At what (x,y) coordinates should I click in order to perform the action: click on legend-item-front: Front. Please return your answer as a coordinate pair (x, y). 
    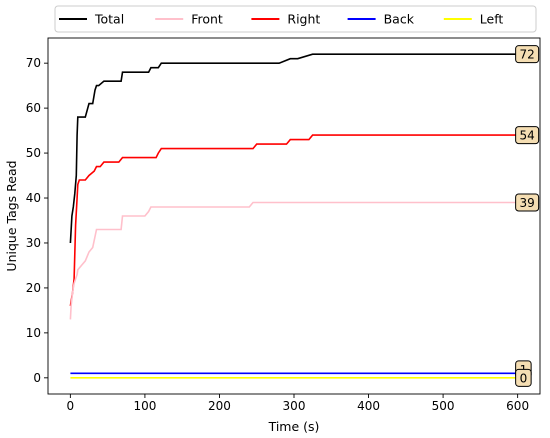
    Looking at the image, I should click on (189, 19).